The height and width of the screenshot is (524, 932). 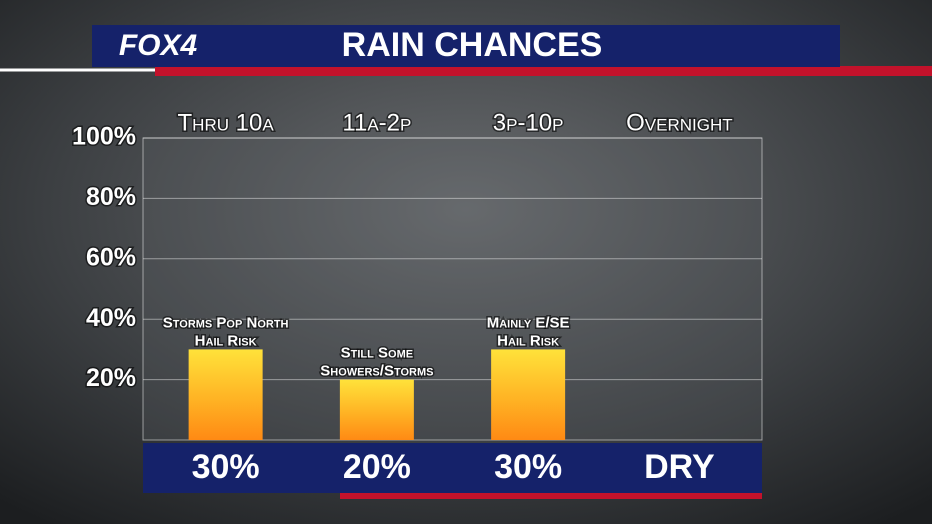 I want to click on x-tick-label: 11a-2p, so click(x=376, y=122).